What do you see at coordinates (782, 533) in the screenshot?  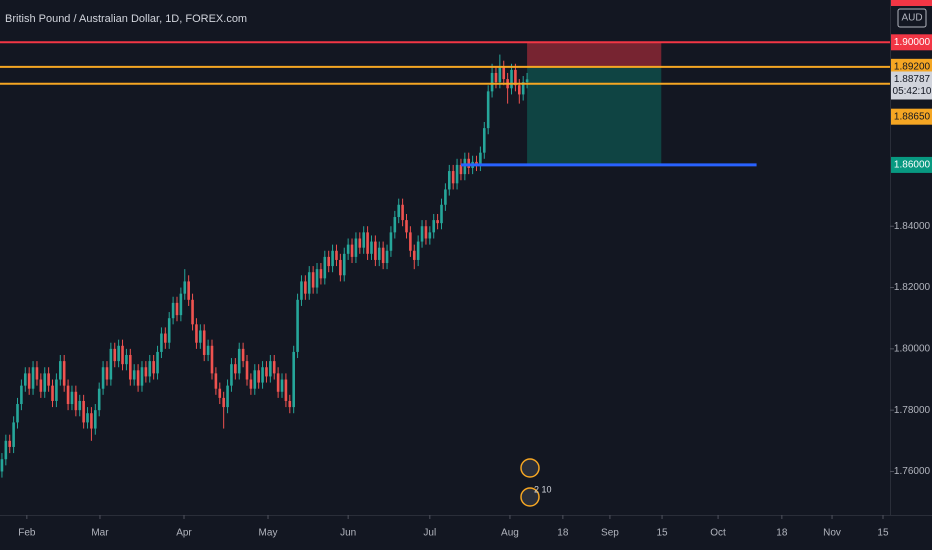 I see `x-tick-label: 18` at bounding box center [782, 533].